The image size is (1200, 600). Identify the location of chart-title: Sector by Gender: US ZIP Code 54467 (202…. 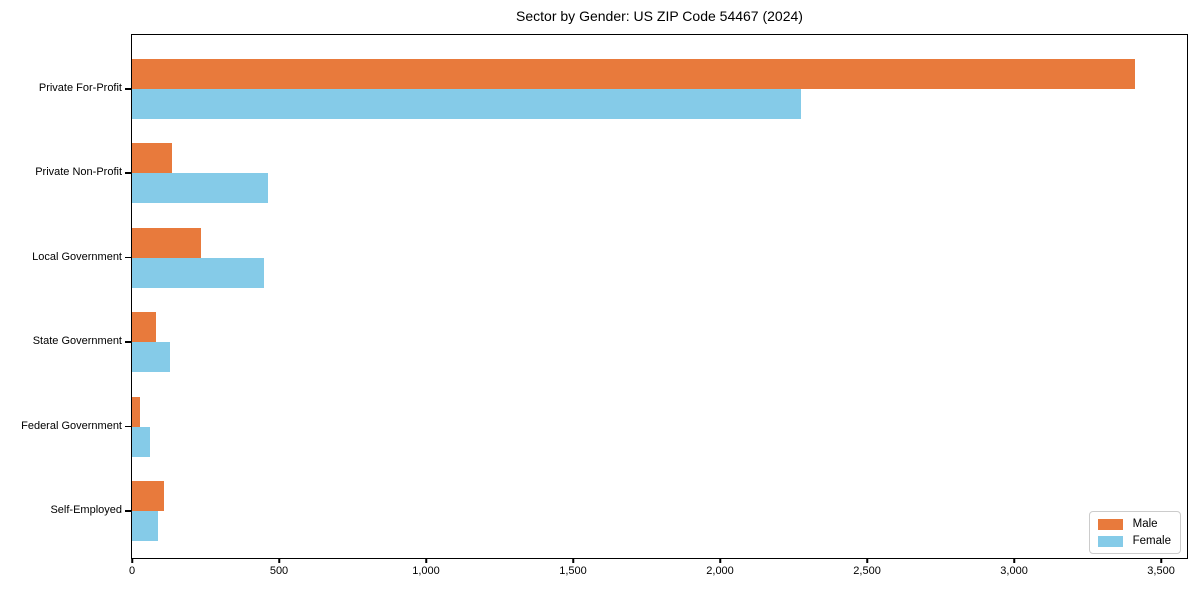
(659, 16).